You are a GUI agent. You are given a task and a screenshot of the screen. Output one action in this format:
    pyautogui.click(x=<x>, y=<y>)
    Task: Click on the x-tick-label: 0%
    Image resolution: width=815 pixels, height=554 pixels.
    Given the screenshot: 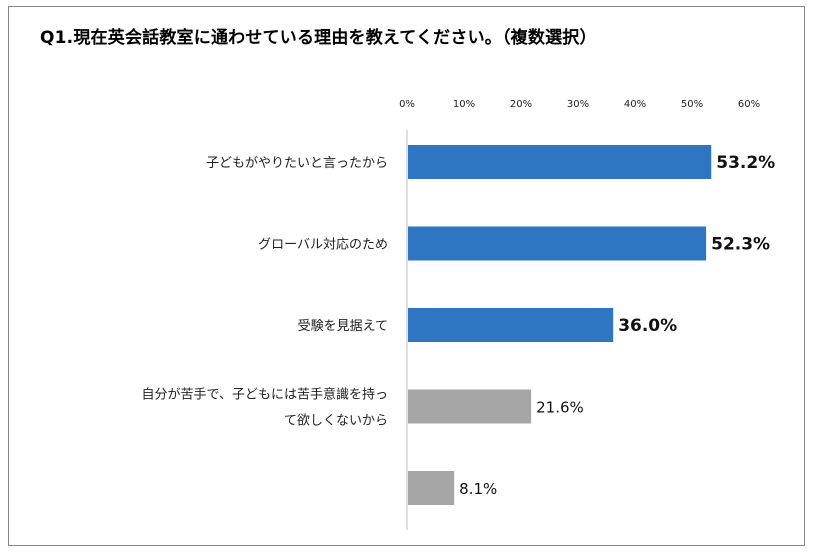 What is the action you would take?
    pyautogui.click(x=407, y=104)
    